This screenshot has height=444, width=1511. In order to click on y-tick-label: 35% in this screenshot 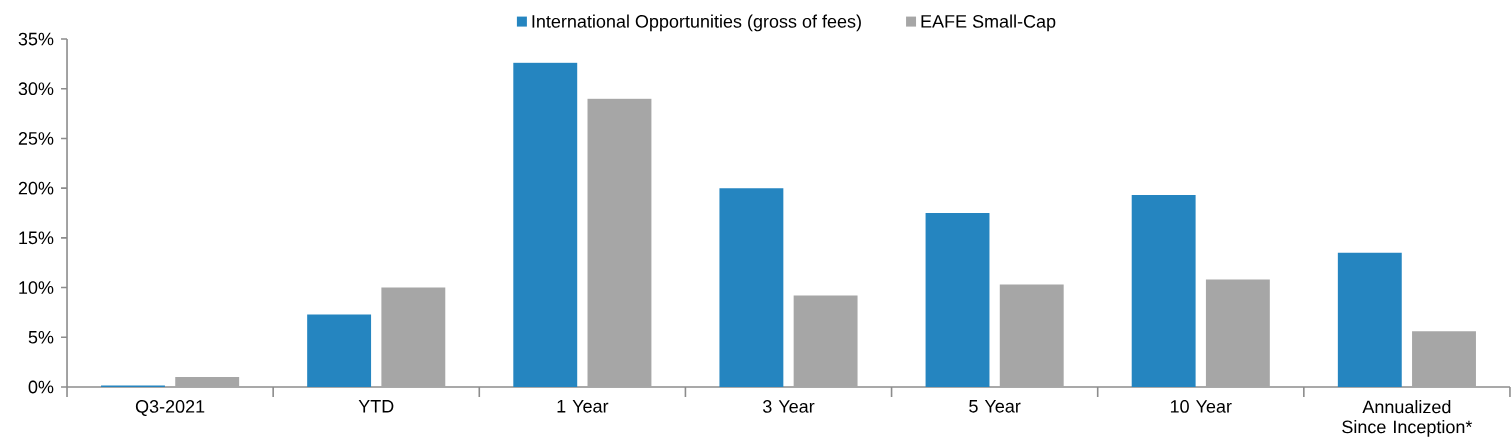, I will do `click(36, 39)`.